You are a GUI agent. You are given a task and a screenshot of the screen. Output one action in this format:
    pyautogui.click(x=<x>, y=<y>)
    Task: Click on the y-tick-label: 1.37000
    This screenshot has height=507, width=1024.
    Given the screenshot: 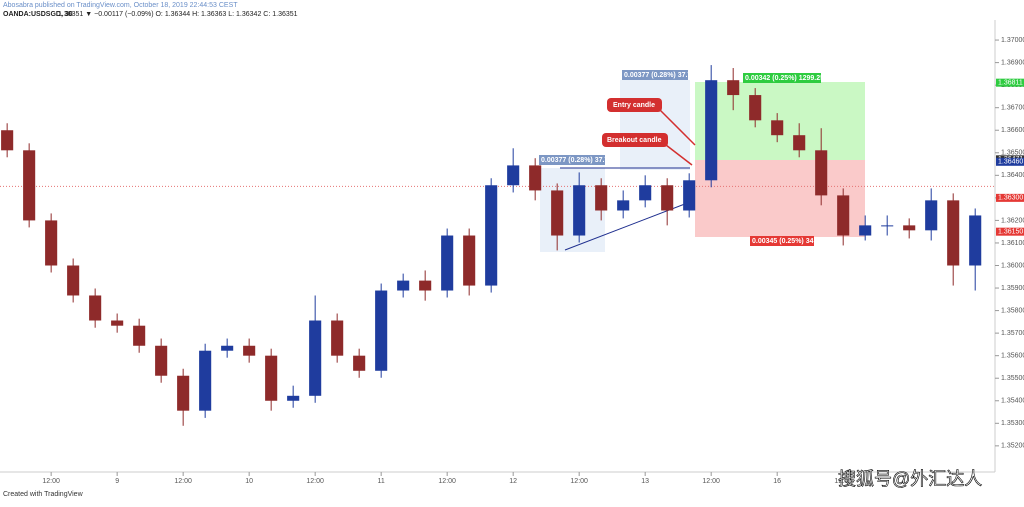 What is the action you would take?
    pyautogui.click(x=1012, y=40)
    